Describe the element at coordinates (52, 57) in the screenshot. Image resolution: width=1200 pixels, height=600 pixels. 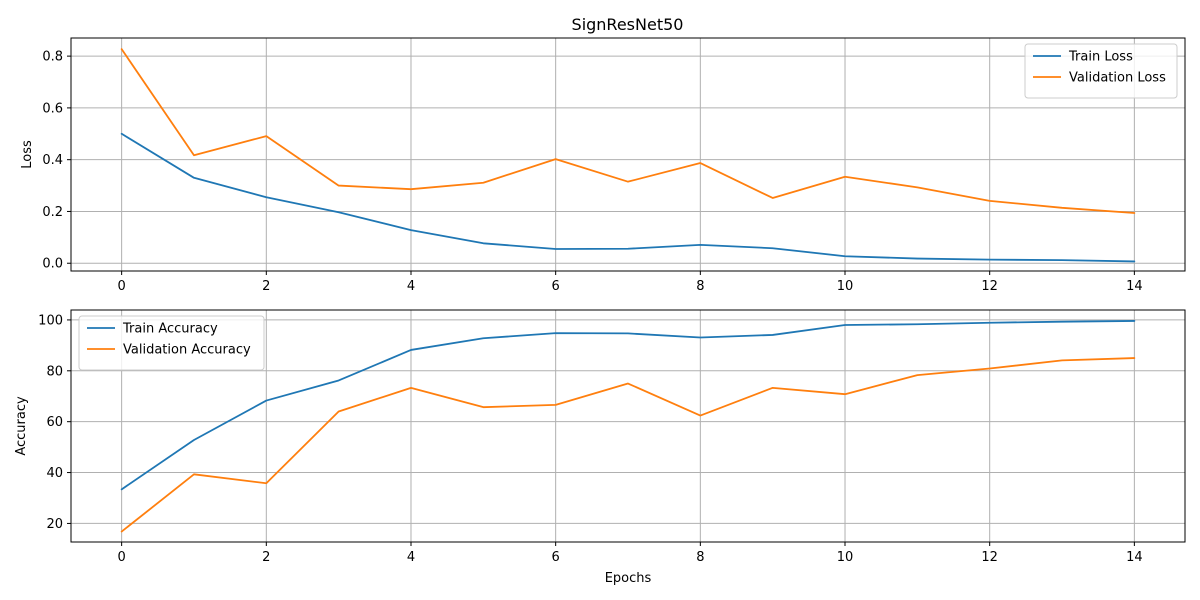
I see `y-tick-label: 0.8` at that location.